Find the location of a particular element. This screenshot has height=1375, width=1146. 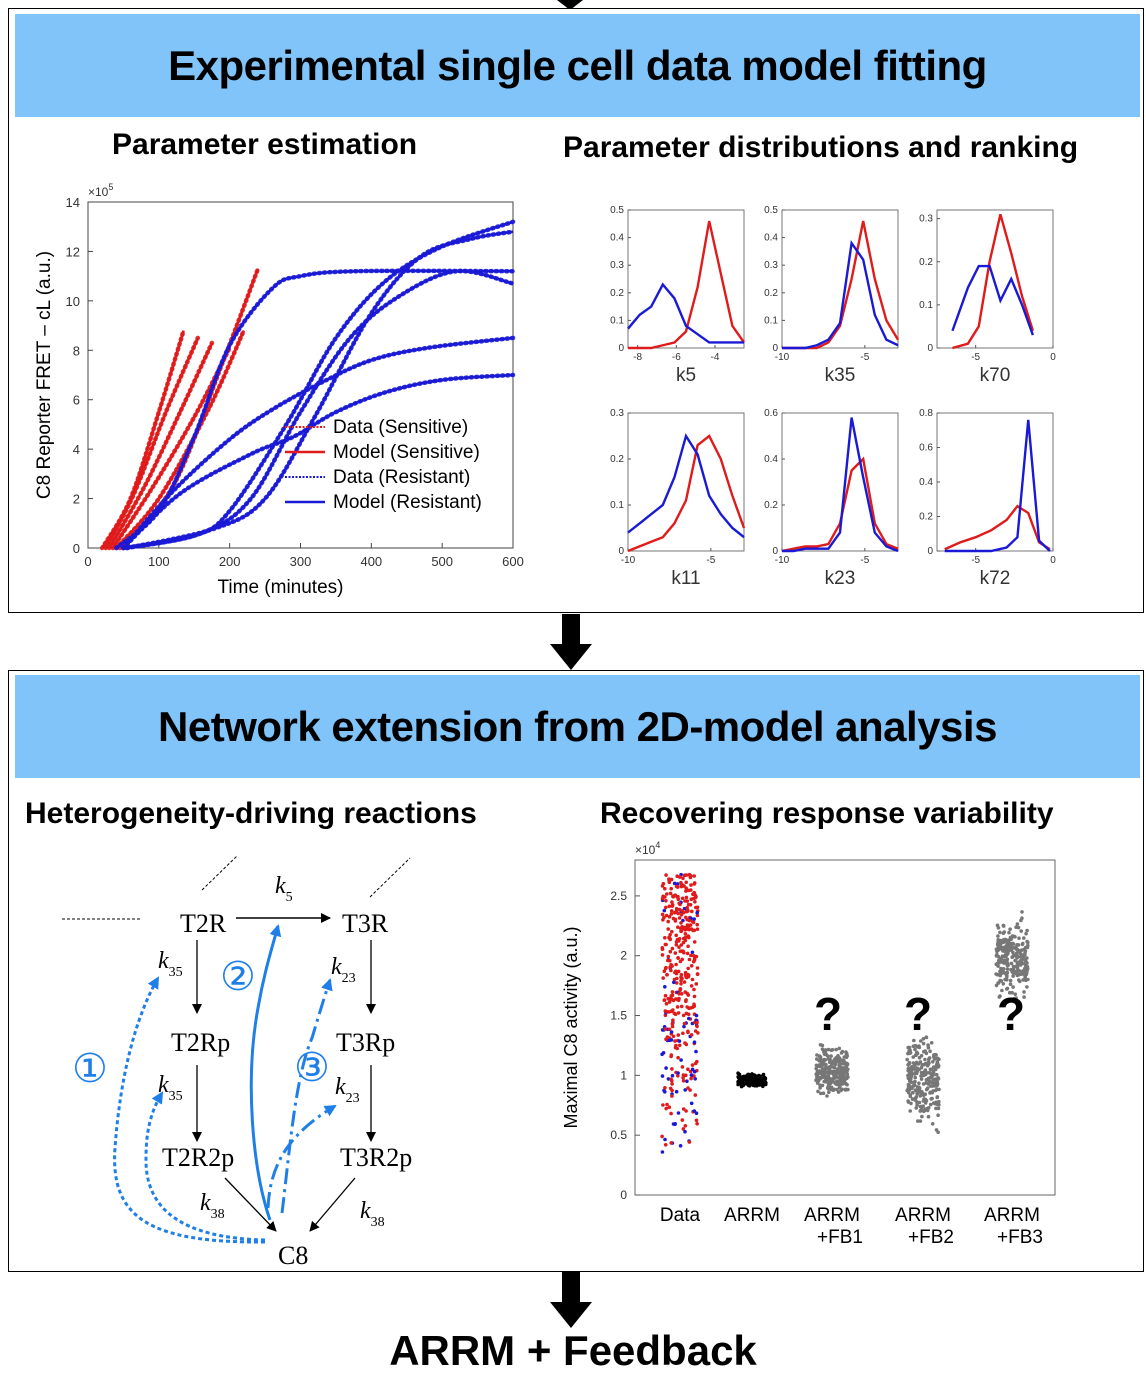

dist-y-tick-label: 0.5 is located at coordinates (617, 210).